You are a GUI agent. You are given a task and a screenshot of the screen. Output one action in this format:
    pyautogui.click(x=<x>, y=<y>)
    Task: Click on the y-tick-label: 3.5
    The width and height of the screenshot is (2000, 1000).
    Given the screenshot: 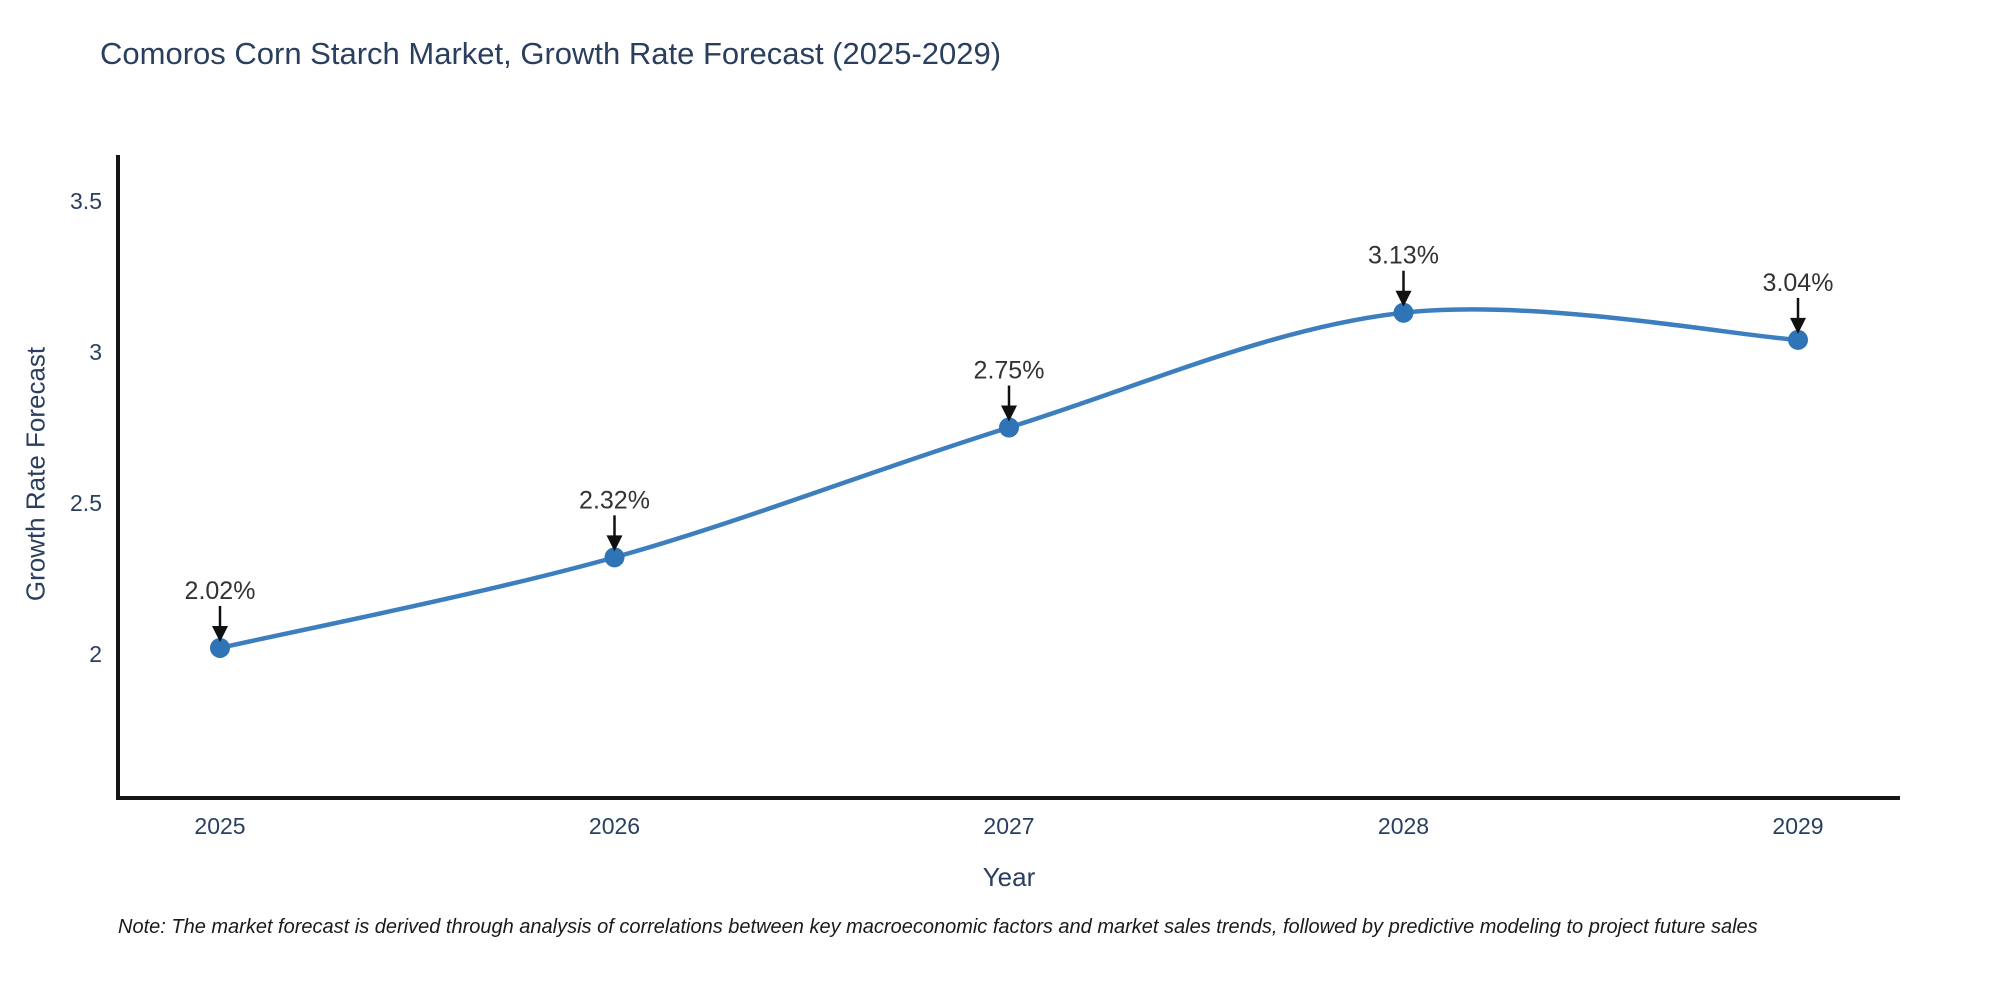 What is the action you would take?
    pyautogui.click(x=86, y=201)
    